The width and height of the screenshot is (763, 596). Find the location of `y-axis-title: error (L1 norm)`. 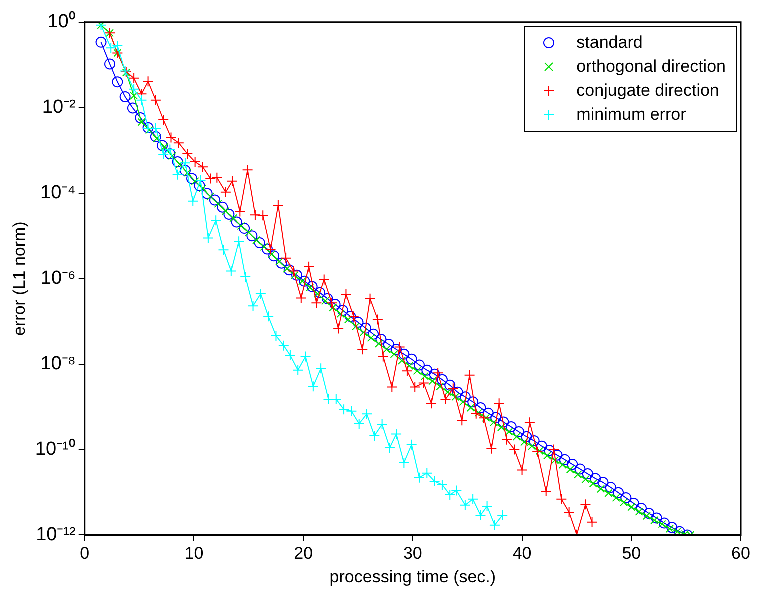

y-axis-title: error (L1 norm) is located at coordinates (19, 279).